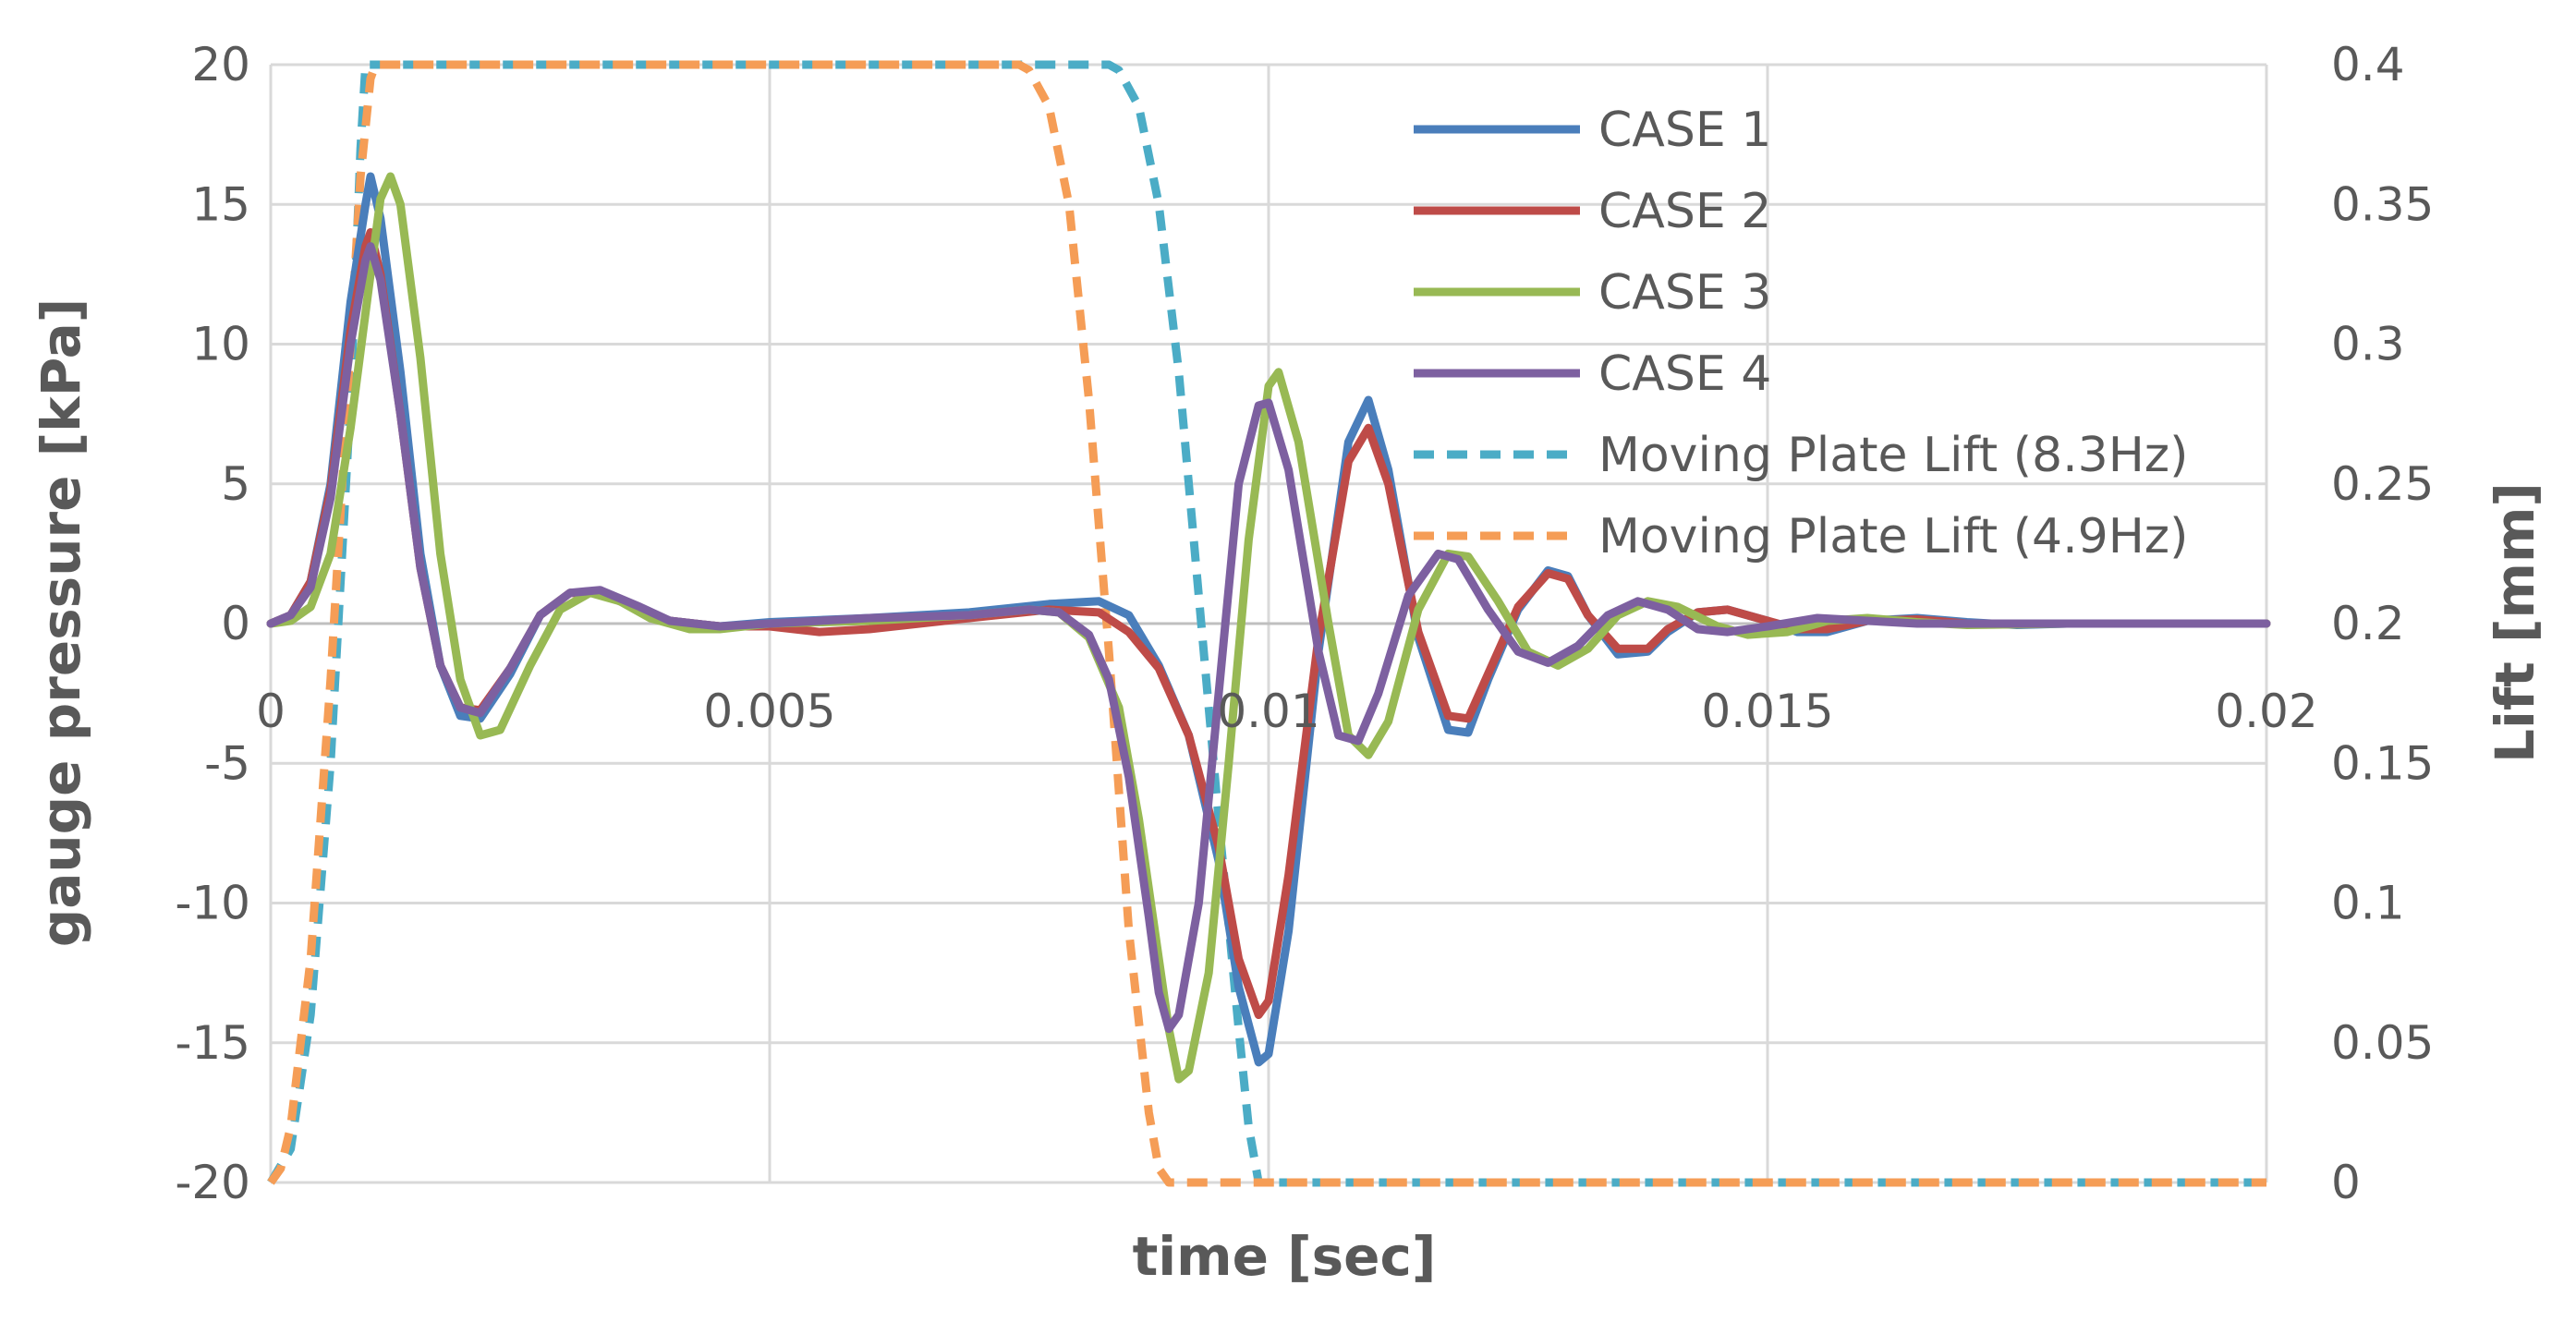  I want to click on legend-label: CASE 2, so click(1684, 211).